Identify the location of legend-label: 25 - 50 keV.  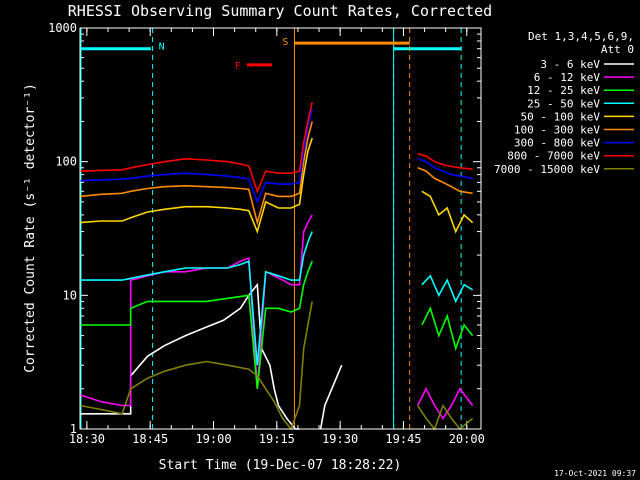
(563, 103).